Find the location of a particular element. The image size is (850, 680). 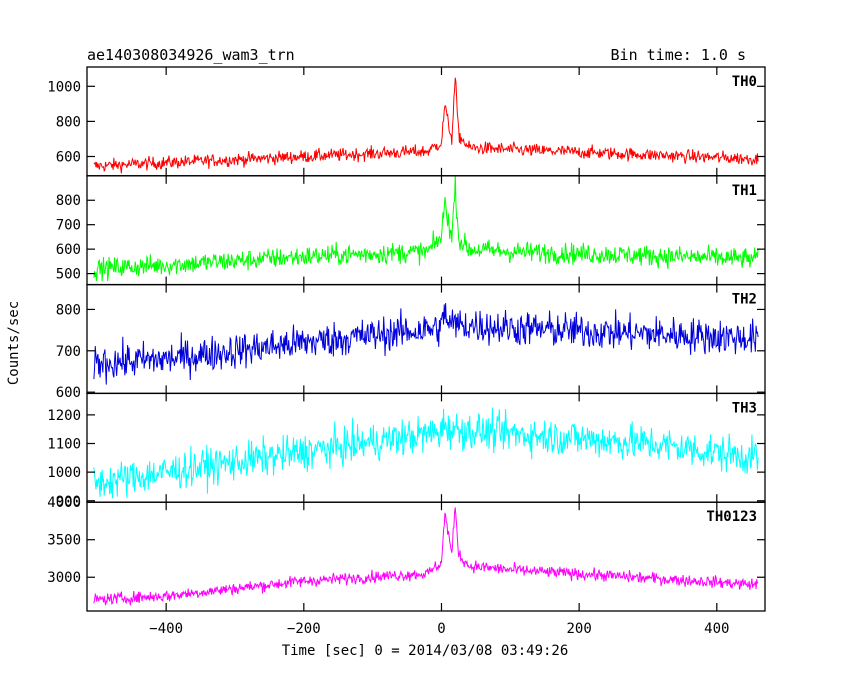

x-tick-label: −200 is located at coordinates (304, 629).